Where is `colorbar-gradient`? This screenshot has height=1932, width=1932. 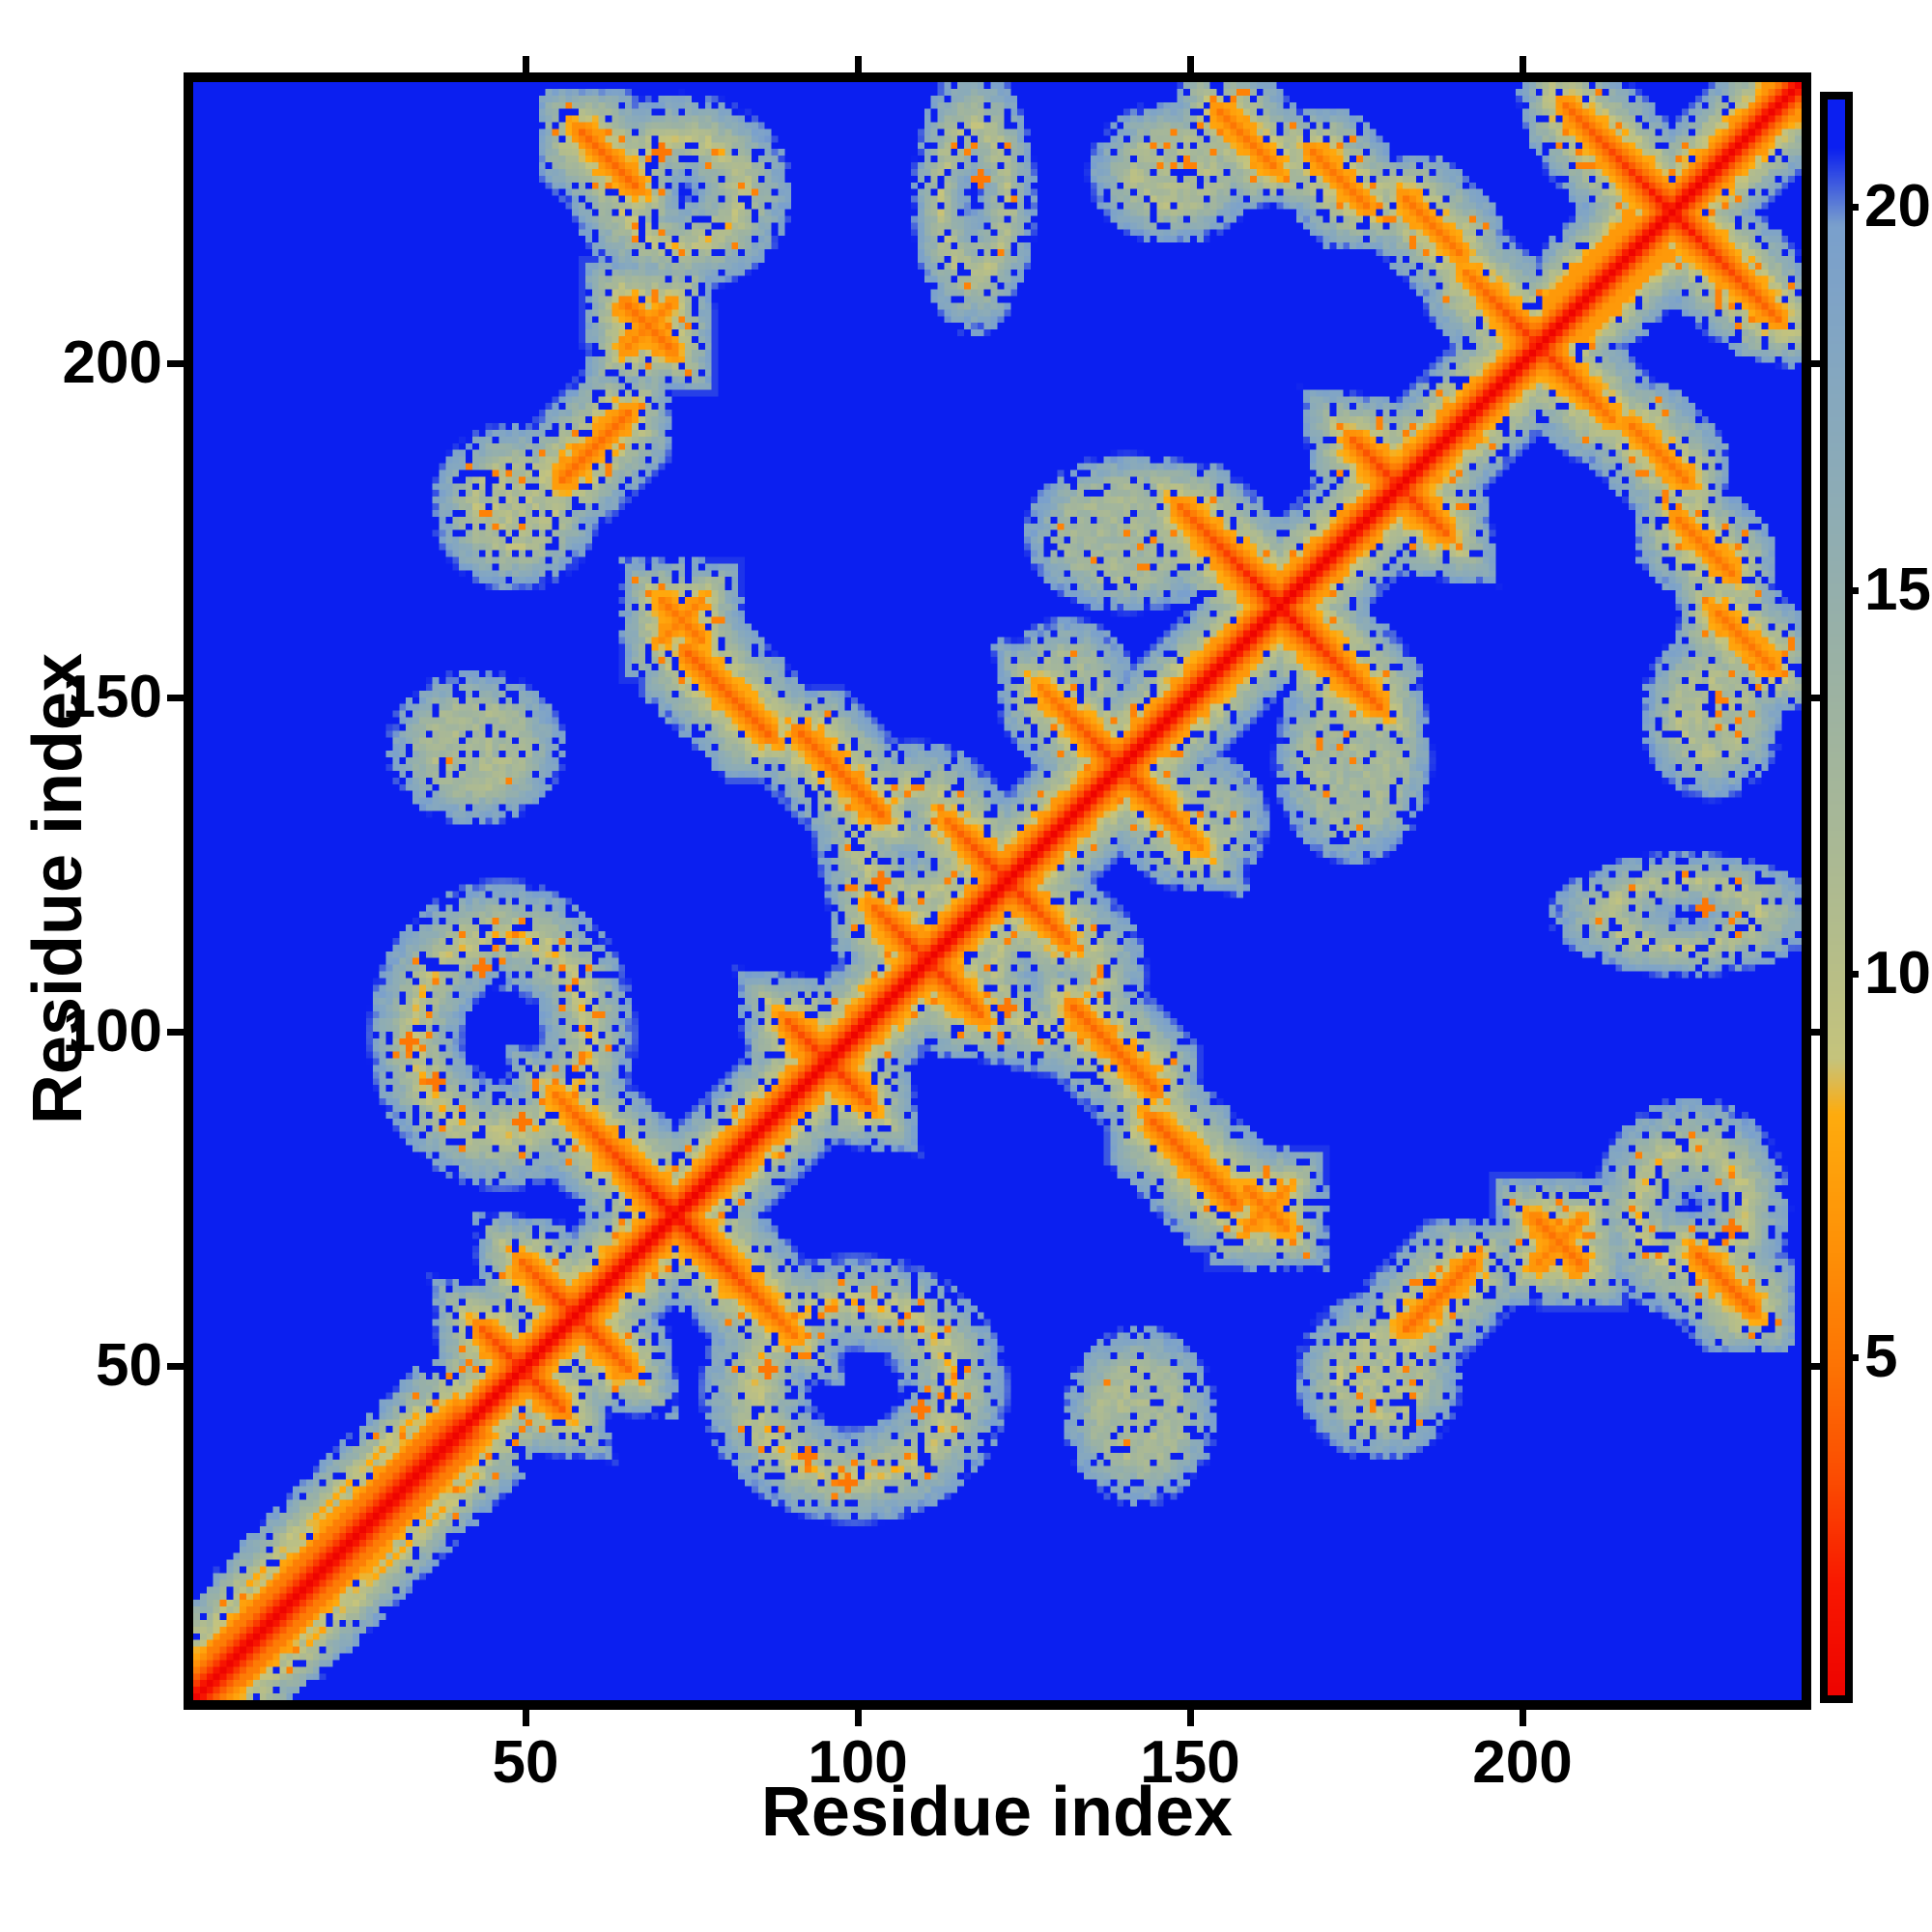
colorbar-gradient is located at coordinates (1836, 897).